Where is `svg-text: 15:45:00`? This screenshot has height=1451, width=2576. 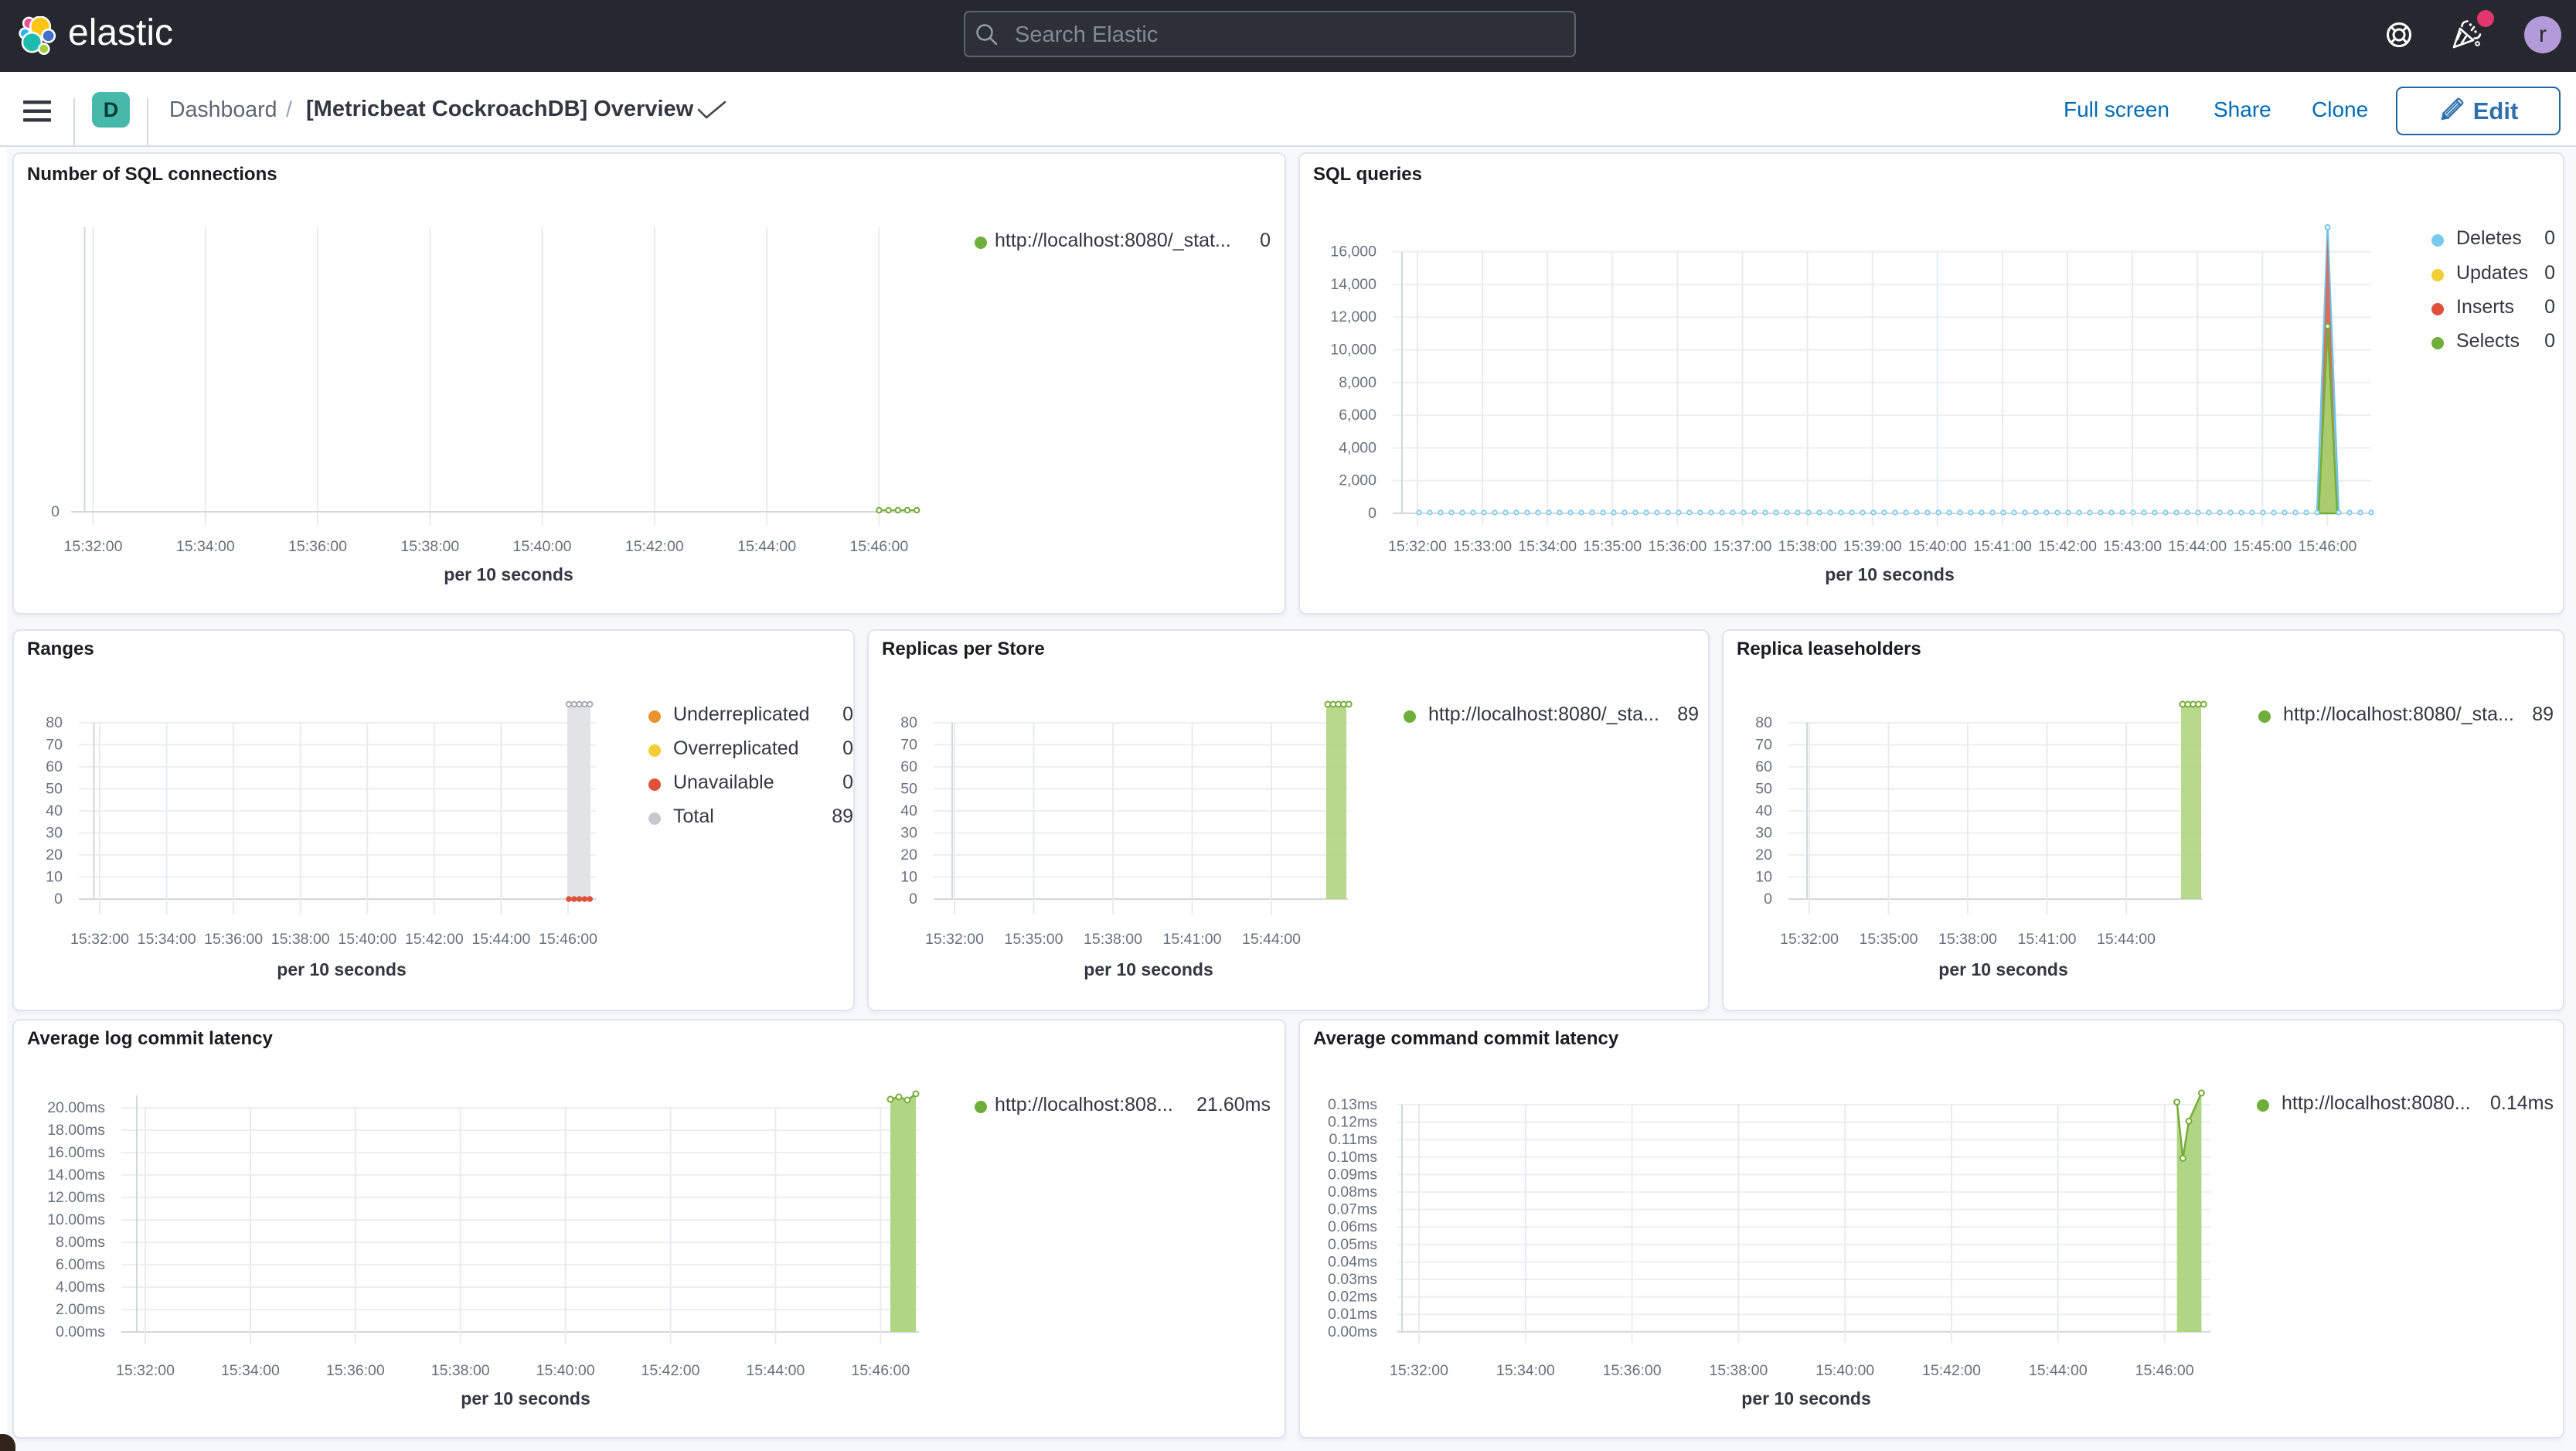 svg-text: 15:45:00 is located at coordinates (2262, 546).